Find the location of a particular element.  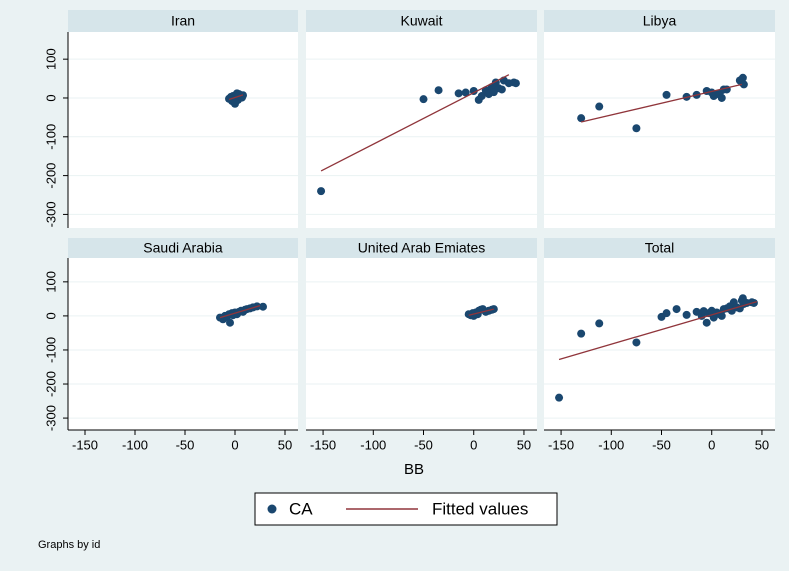

panel-title: Total is located at coordinates (660, 248).